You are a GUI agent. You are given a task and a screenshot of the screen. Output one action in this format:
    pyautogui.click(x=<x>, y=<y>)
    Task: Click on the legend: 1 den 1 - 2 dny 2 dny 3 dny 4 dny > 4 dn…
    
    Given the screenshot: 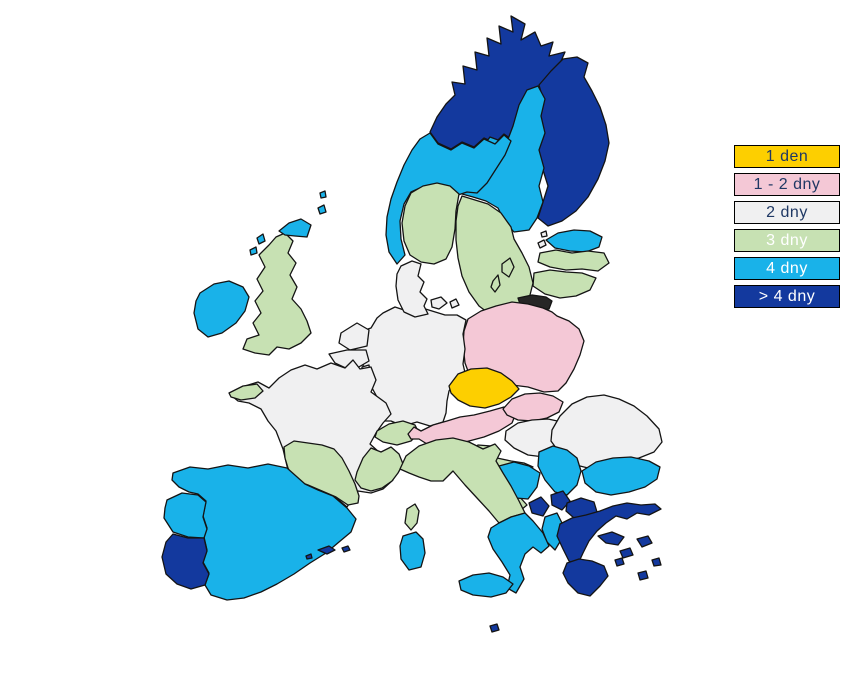 What is the action you would take?
    pyautogui.click(x=787, y=229)
    